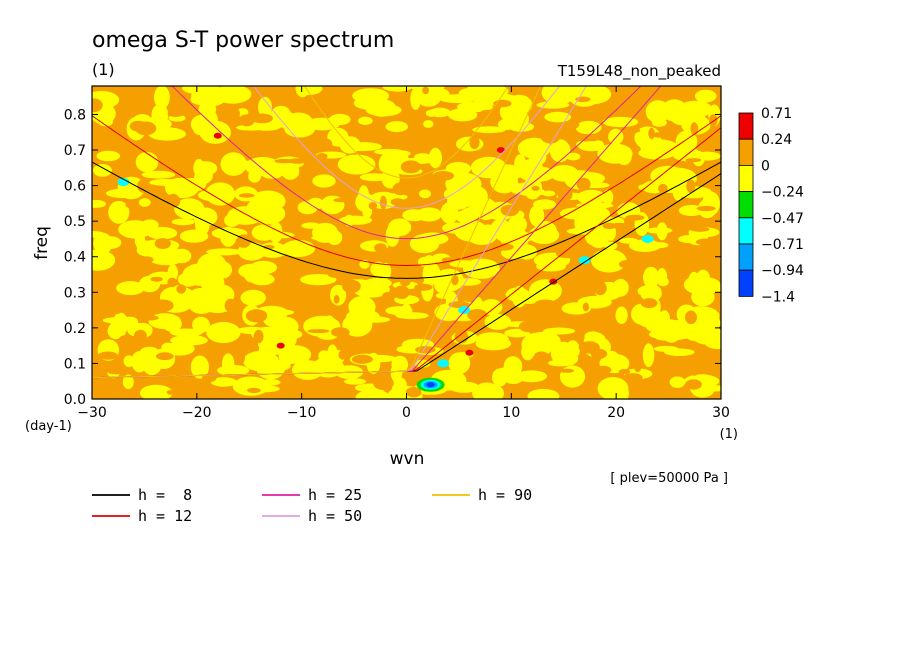 The image size is (904, 654). I want to click on y-tick-label: 0.7, so click(75, 151).